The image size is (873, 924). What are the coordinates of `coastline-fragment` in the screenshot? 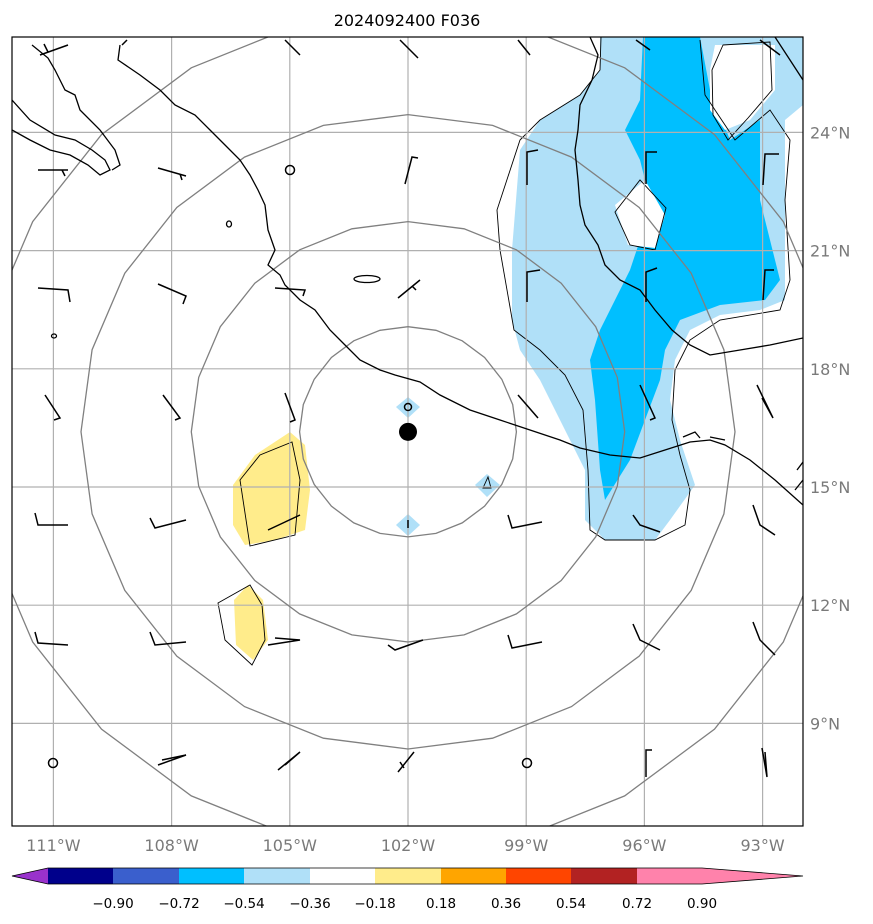 It's located at (798, 476).